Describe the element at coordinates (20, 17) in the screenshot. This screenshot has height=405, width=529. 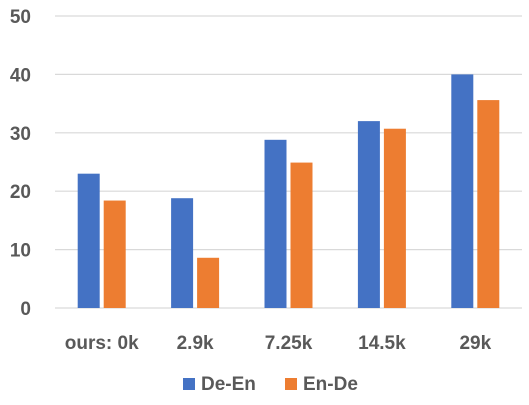
I see `y-tick-label: 50` at that location.